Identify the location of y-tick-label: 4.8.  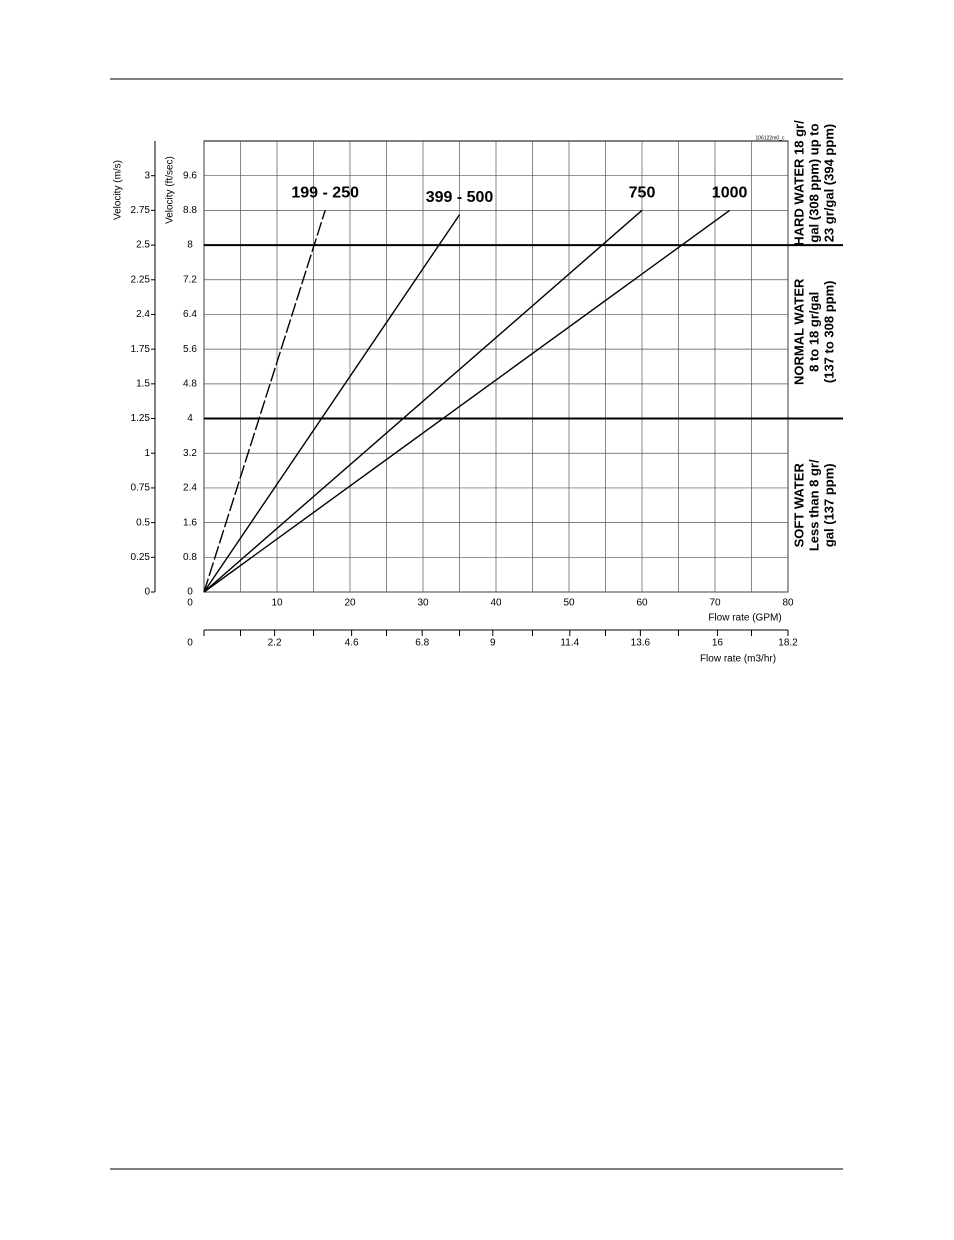
(190, 383).